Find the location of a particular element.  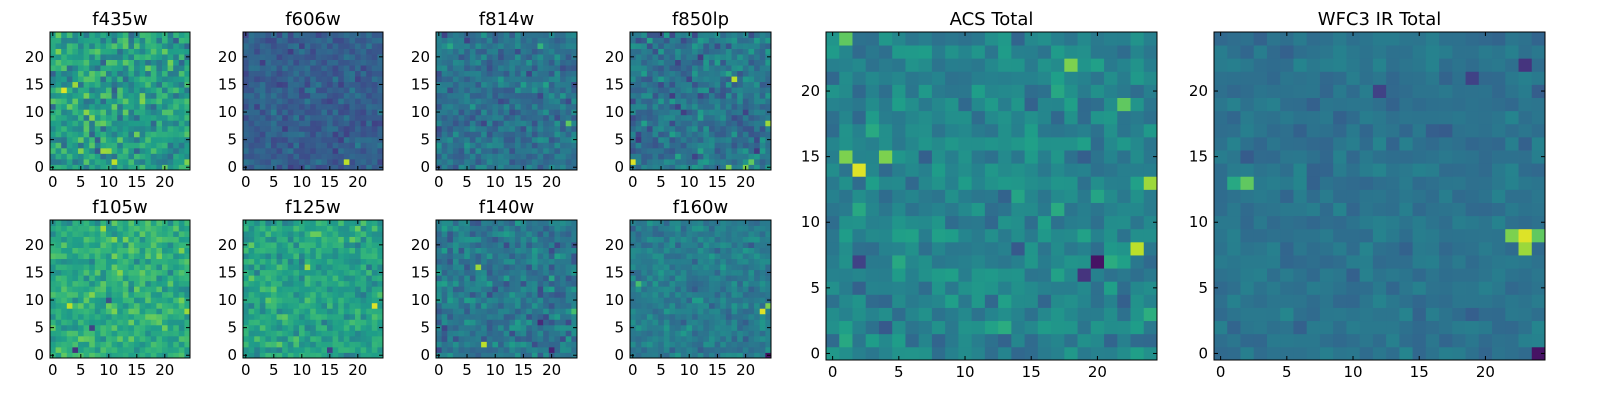

x-tick-label: 10 is located at coordinates (301, 370).